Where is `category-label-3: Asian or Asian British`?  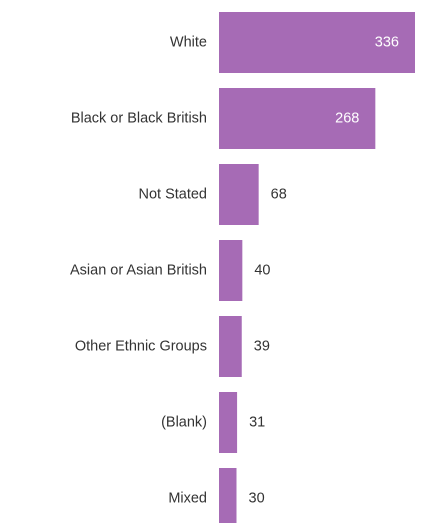
category-label-3: Asian or Asian British is located at coordinates (138, 270).